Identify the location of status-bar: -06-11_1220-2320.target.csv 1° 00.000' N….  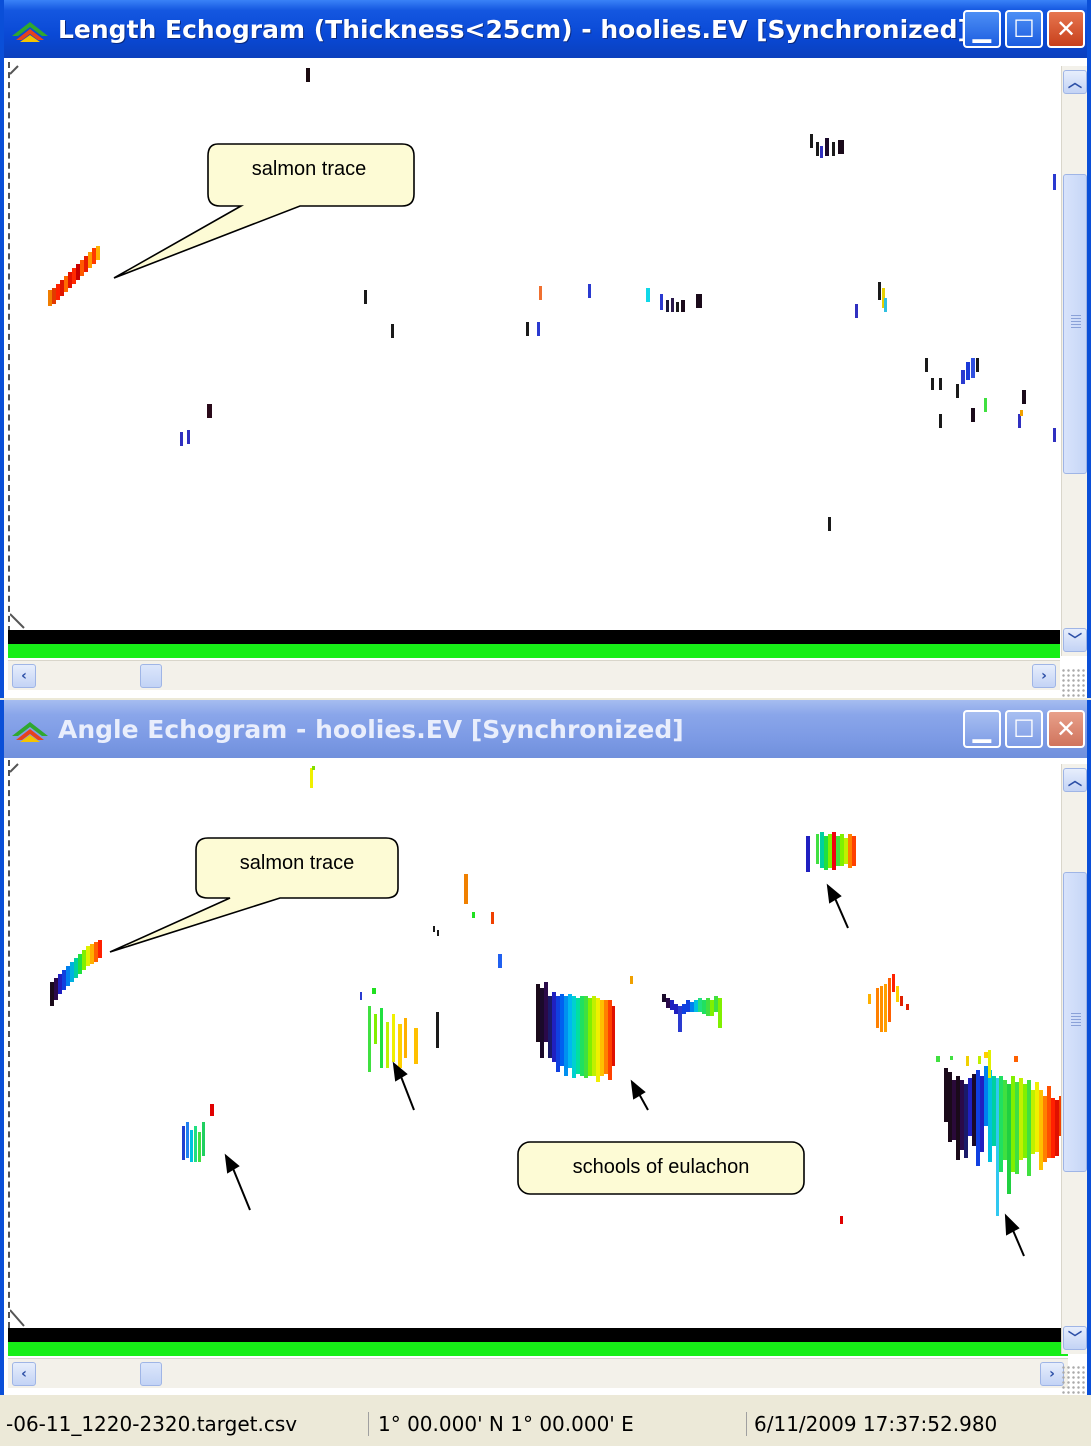
(545, 1422).